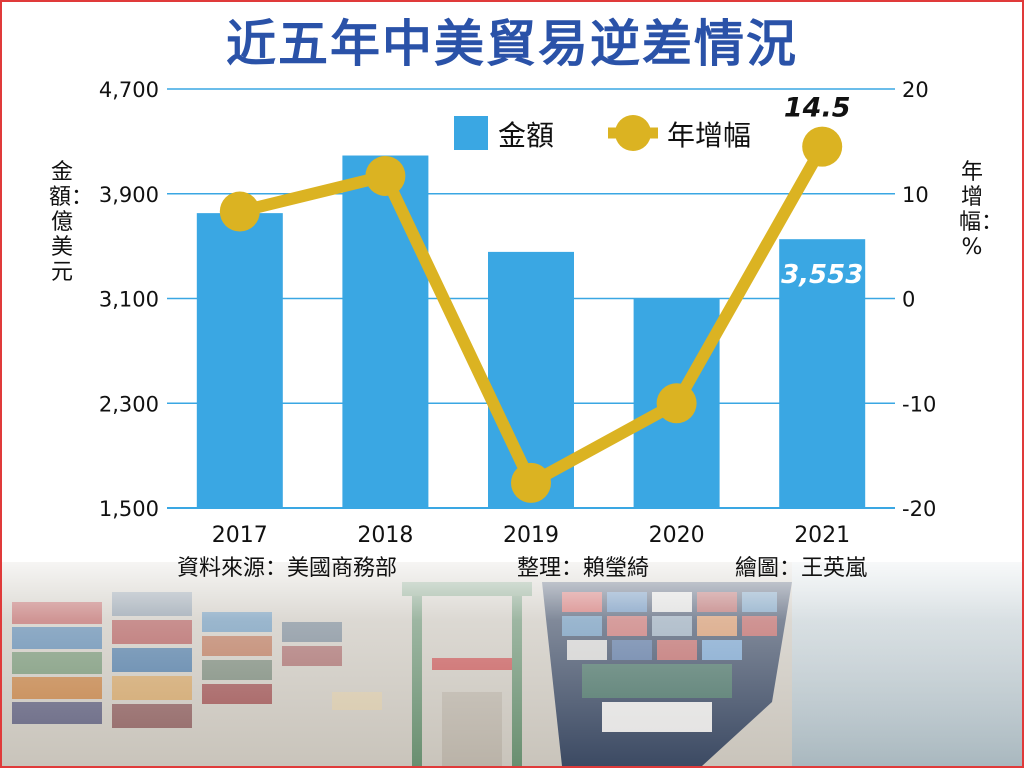  I want to click on credit-illustrator: 繪圖：王英嵐, so click(801, 568).